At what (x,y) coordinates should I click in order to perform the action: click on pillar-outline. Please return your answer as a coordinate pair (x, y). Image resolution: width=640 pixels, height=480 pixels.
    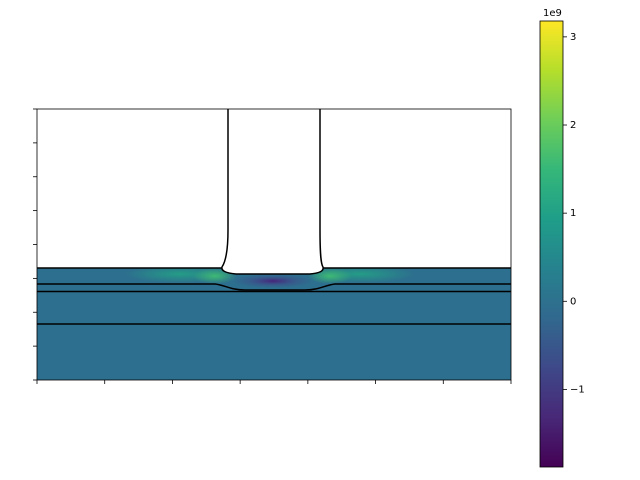
    Looking at the image, I should click on (272, 192).